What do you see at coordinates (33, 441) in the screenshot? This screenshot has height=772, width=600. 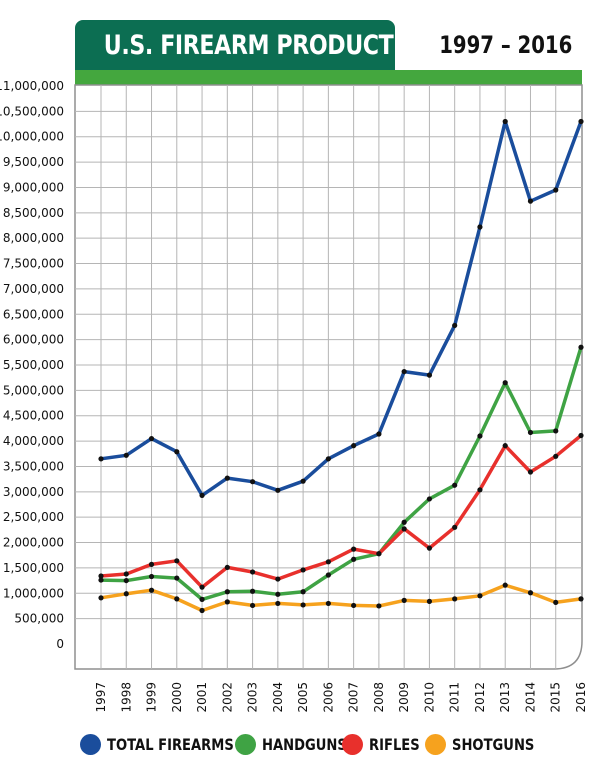 I see `y-tick-label: 4,000,000` at bounding box center [33, 441].